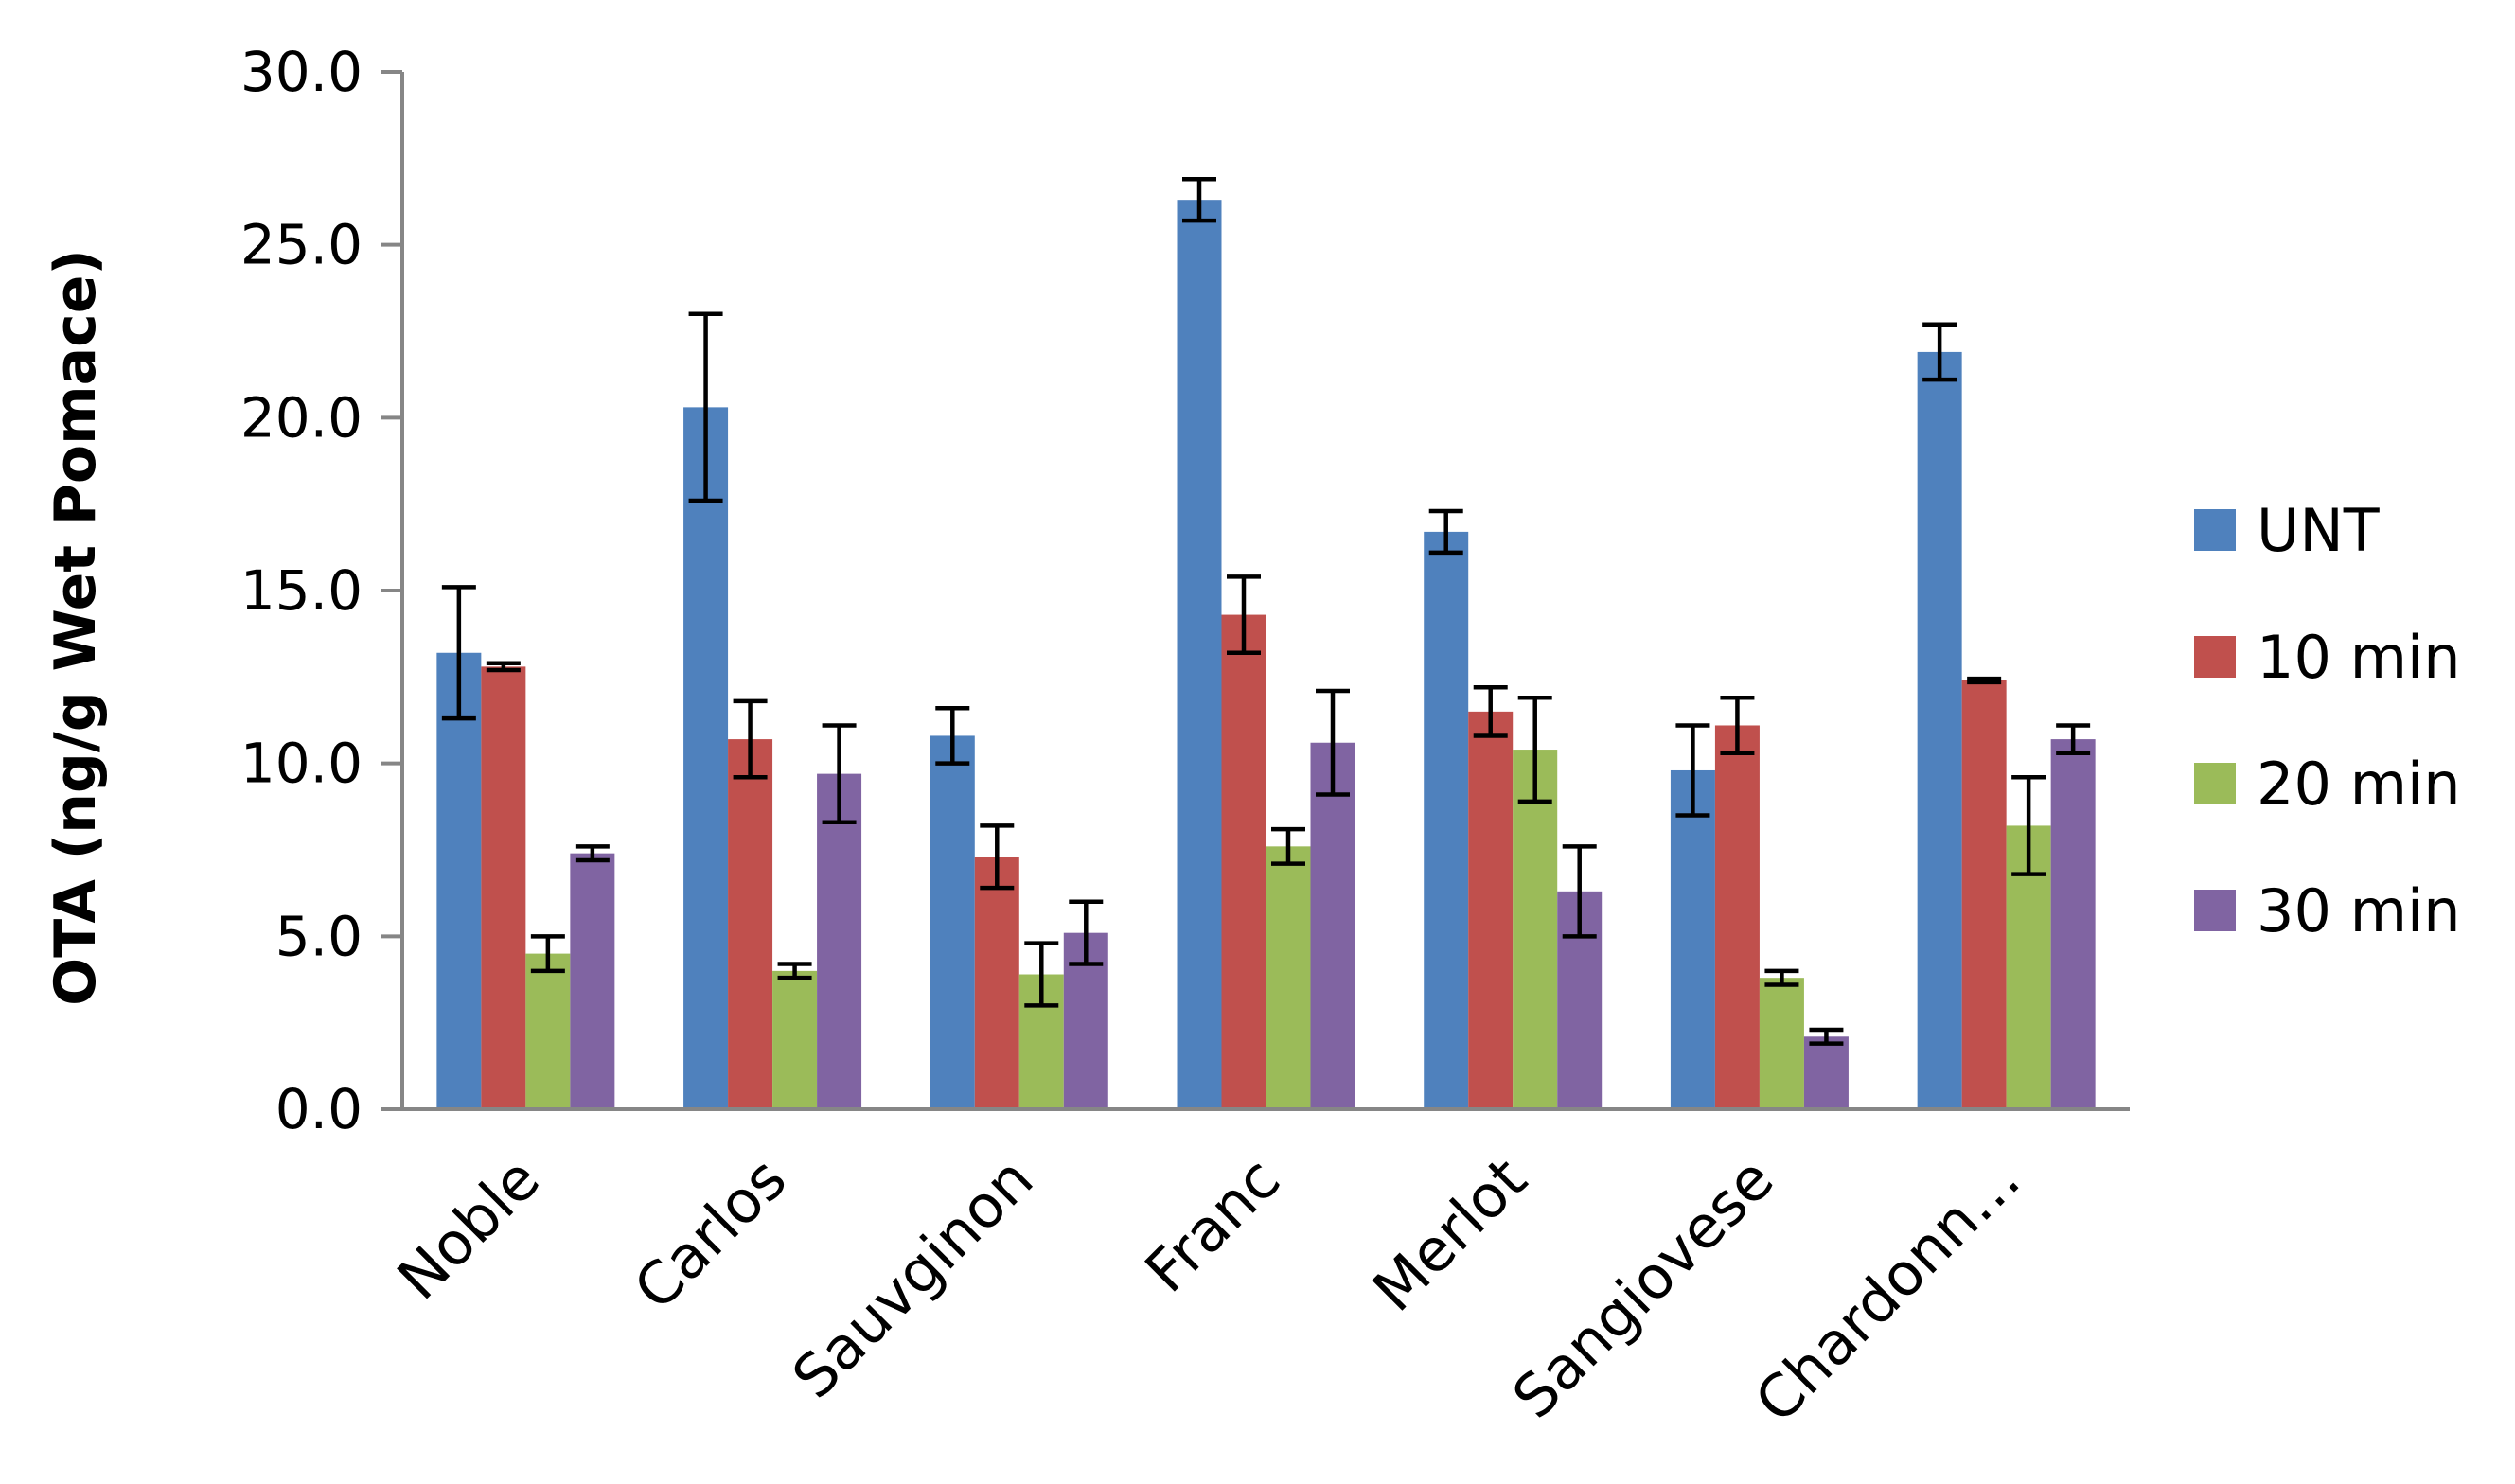 The width and height of the screenshot is (2515, 1484). I want to click on bar-unt-franc, so click(1199, 654).